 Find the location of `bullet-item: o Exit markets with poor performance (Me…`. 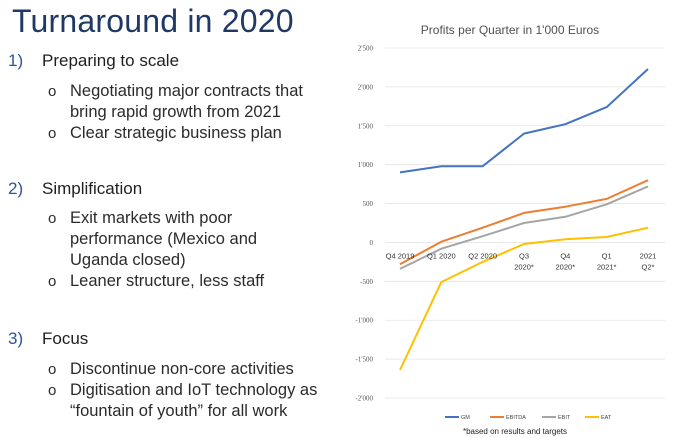

bullet-item: o Exit markets with poor performance (Me… is located at coordinates (169, 239).